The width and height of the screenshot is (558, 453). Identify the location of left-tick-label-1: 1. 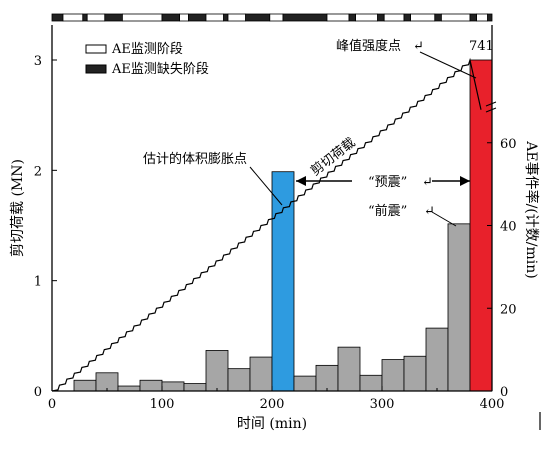
(38, 282).